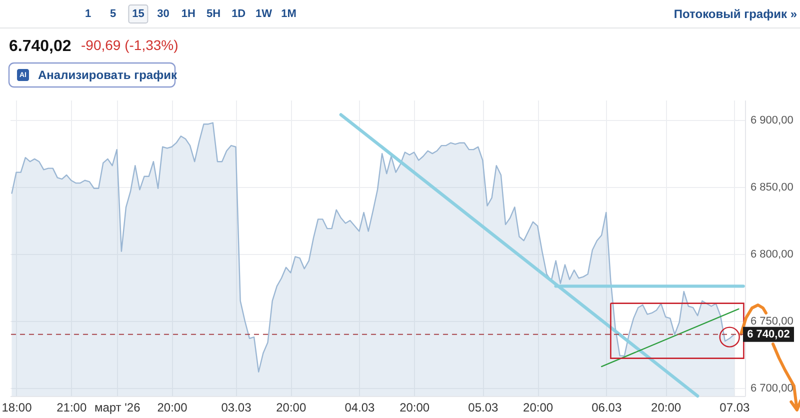 This screenshot has width=800, height=418. Describe the element at coordinates (768, 334) in the screenshot. I see `ref-line-label: 6 740,02` at that location.